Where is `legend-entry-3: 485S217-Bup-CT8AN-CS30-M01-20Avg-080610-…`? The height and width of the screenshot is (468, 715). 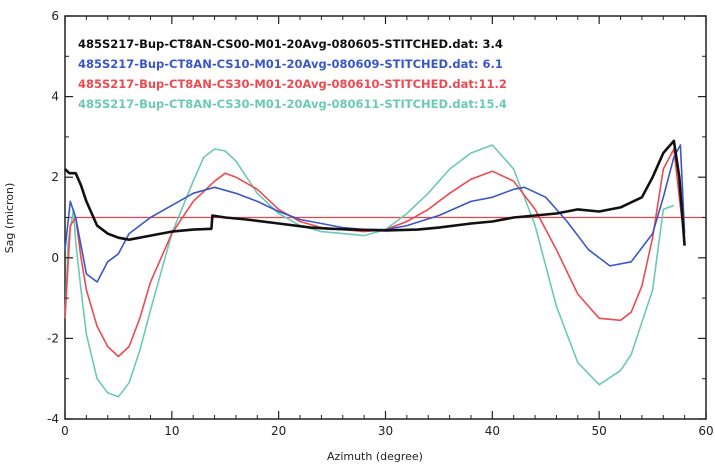 legend-entry-3: 485S217-Bup-CT8AN-CS30-M01-20Avg-080610-… is located at coordinates (292, 84).